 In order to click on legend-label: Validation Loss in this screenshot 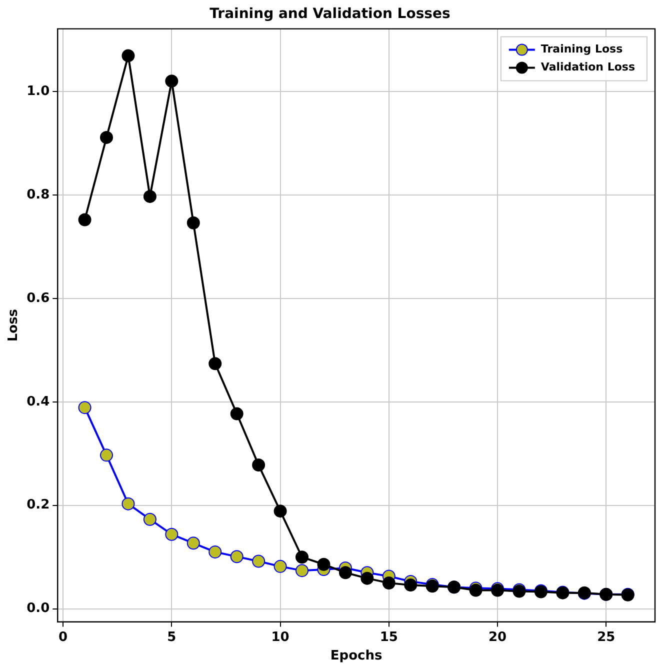, I will do `click(588, 67)`.